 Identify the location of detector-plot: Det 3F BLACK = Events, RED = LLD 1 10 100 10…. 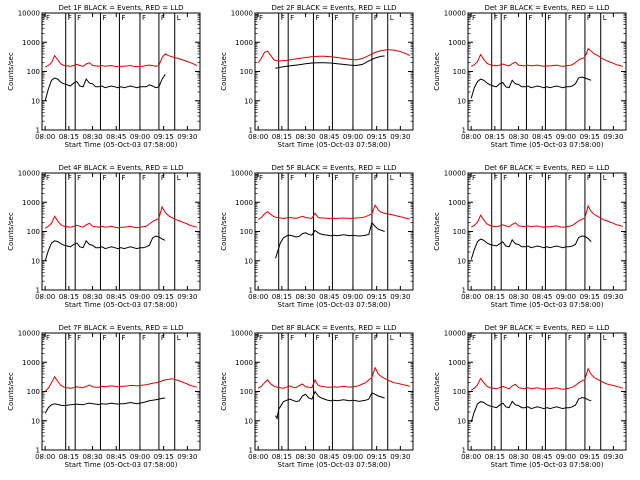
(530, 76).